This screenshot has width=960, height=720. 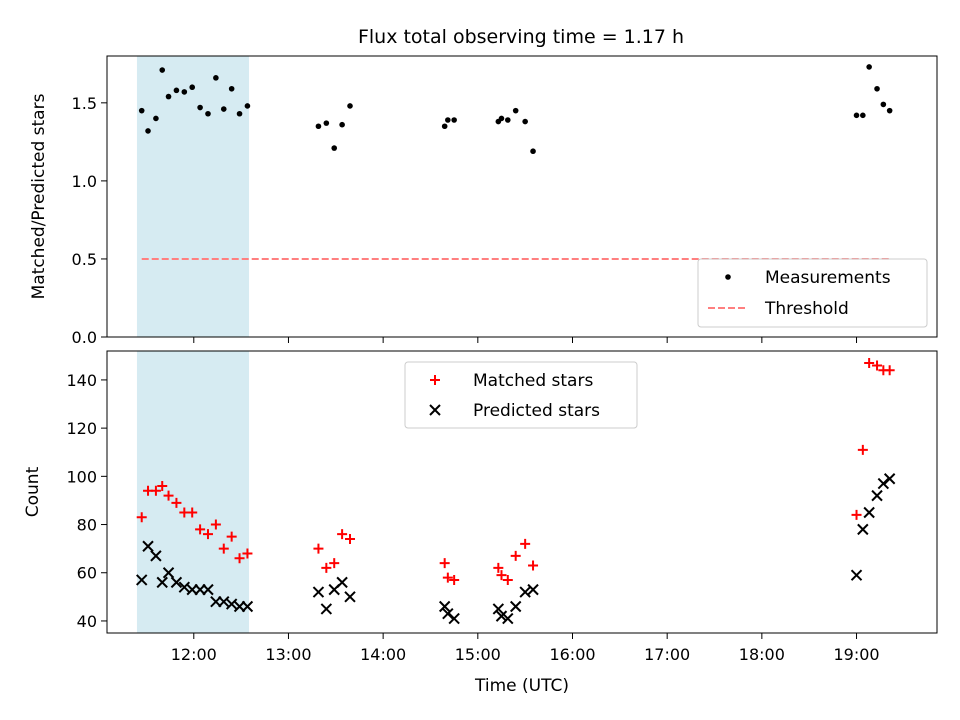 What do you see at coordinates (806, 309) in the screenshot?
I see `legend-threshold-label: Threshold` at bounding box center [806, 309].